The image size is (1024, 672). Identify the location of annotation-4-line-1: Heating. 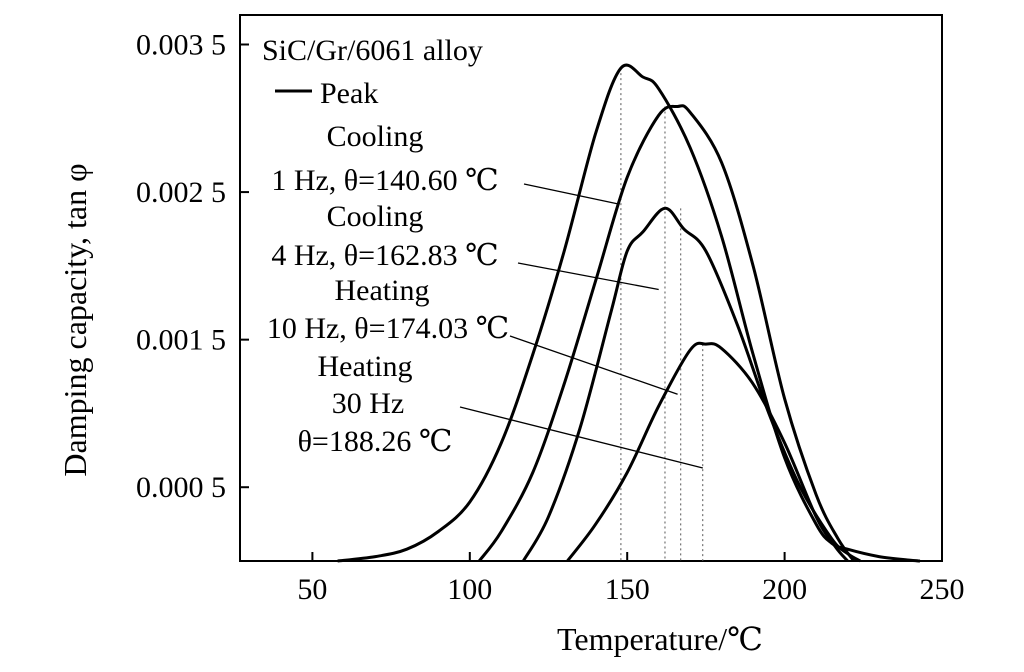
(365, 366).